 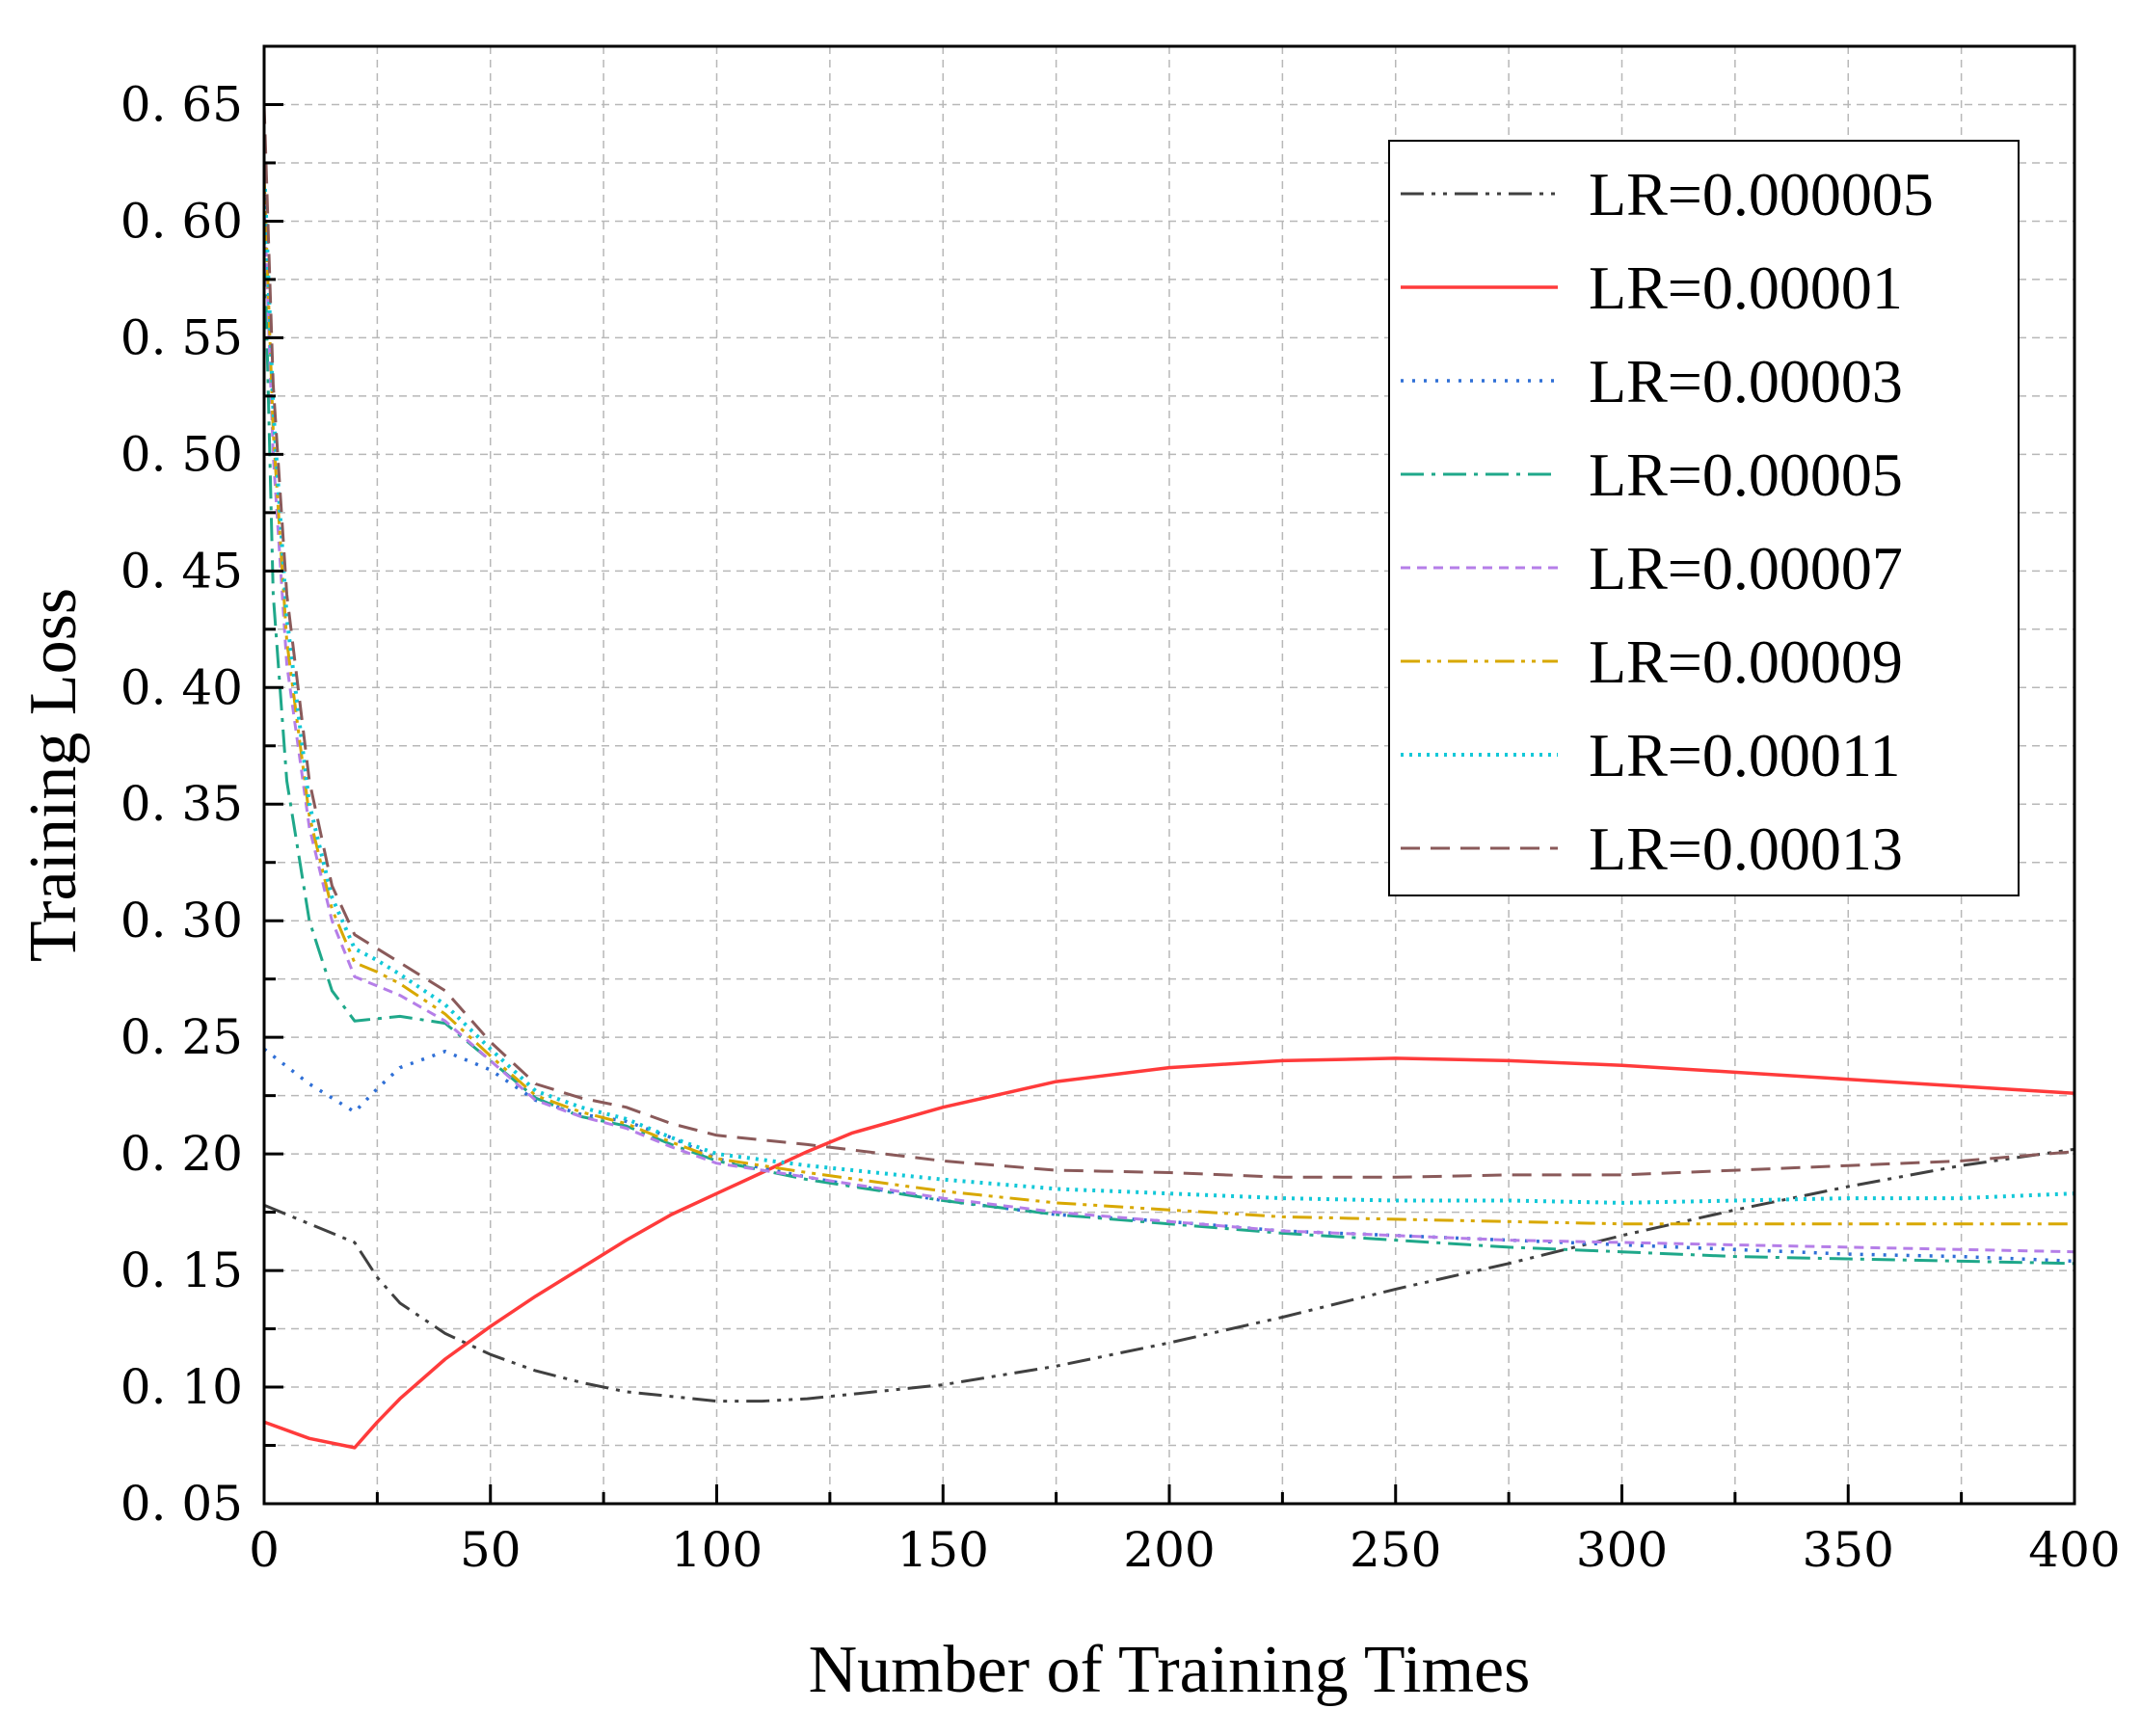 I want to click on legend-label: LR=0.00003, so click(x=1746, y=381).